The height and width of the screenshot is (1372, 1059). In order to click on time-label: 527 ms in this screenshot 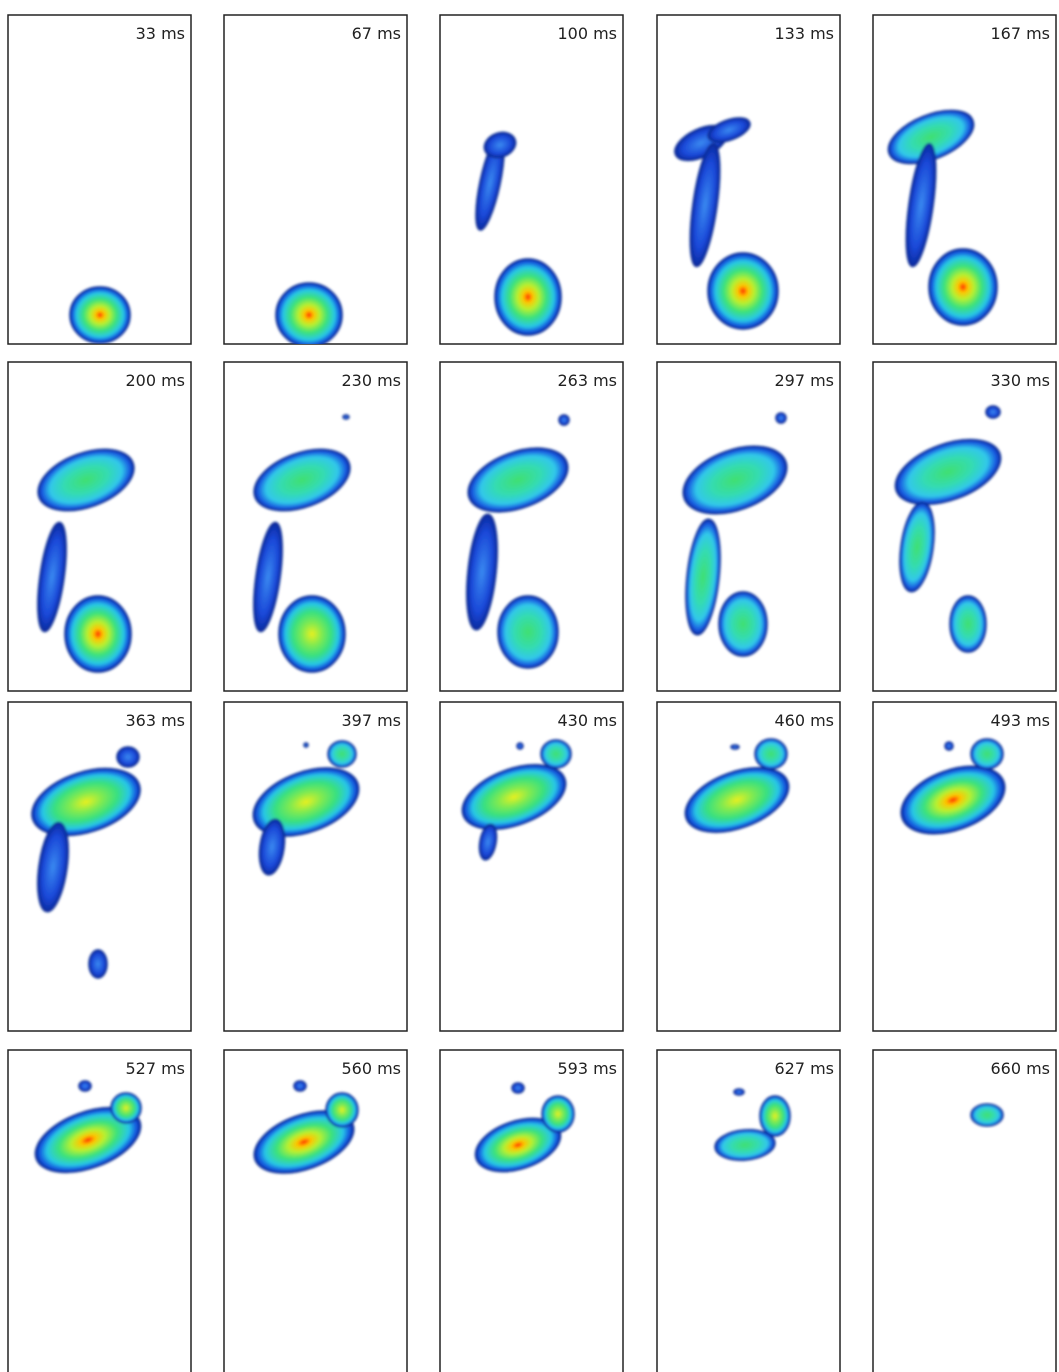, I will do `click(155, 1068)`.